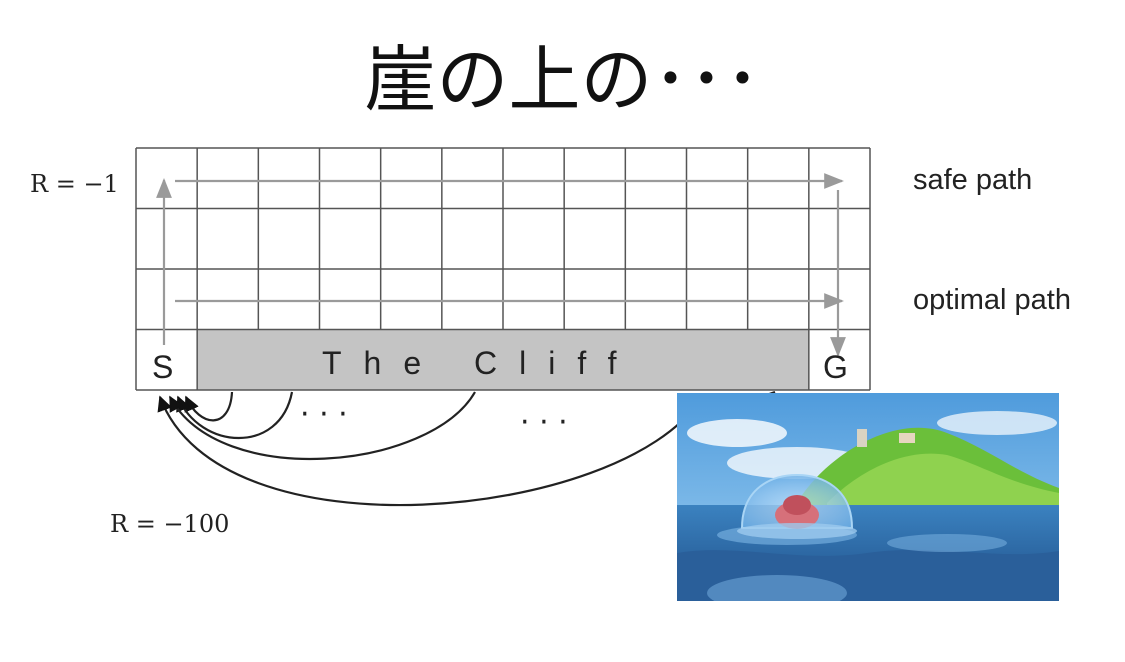  I want to click on reward-step-label: R = −1, so click(74, 184).